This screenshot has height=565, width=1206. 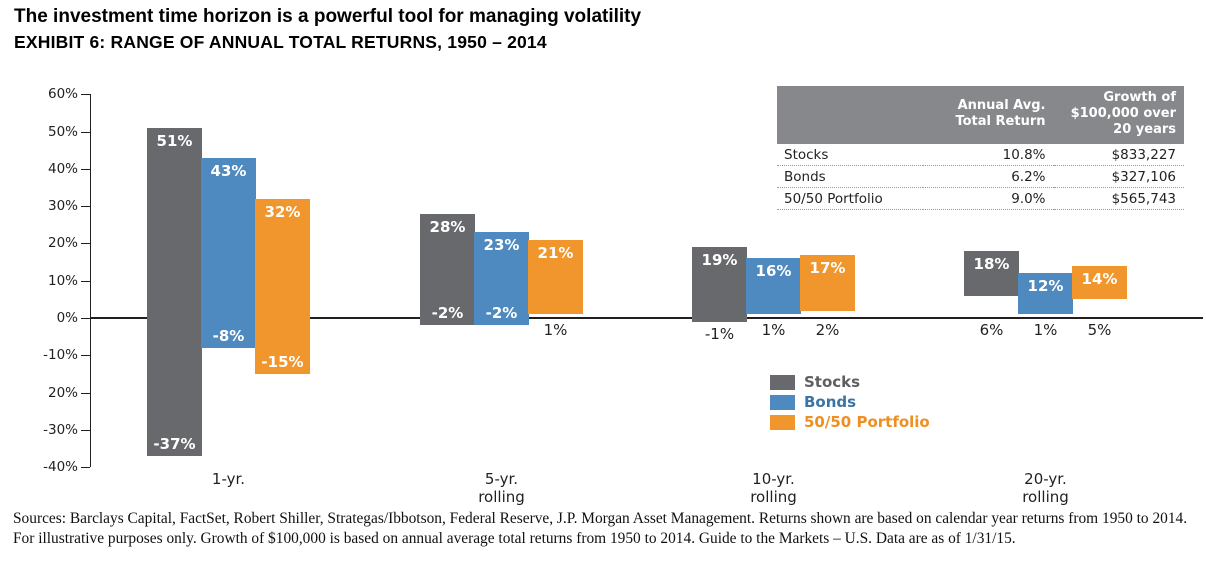 I want to click on table-cell: 50/50 Portfolio, so click(x=850, y=198).